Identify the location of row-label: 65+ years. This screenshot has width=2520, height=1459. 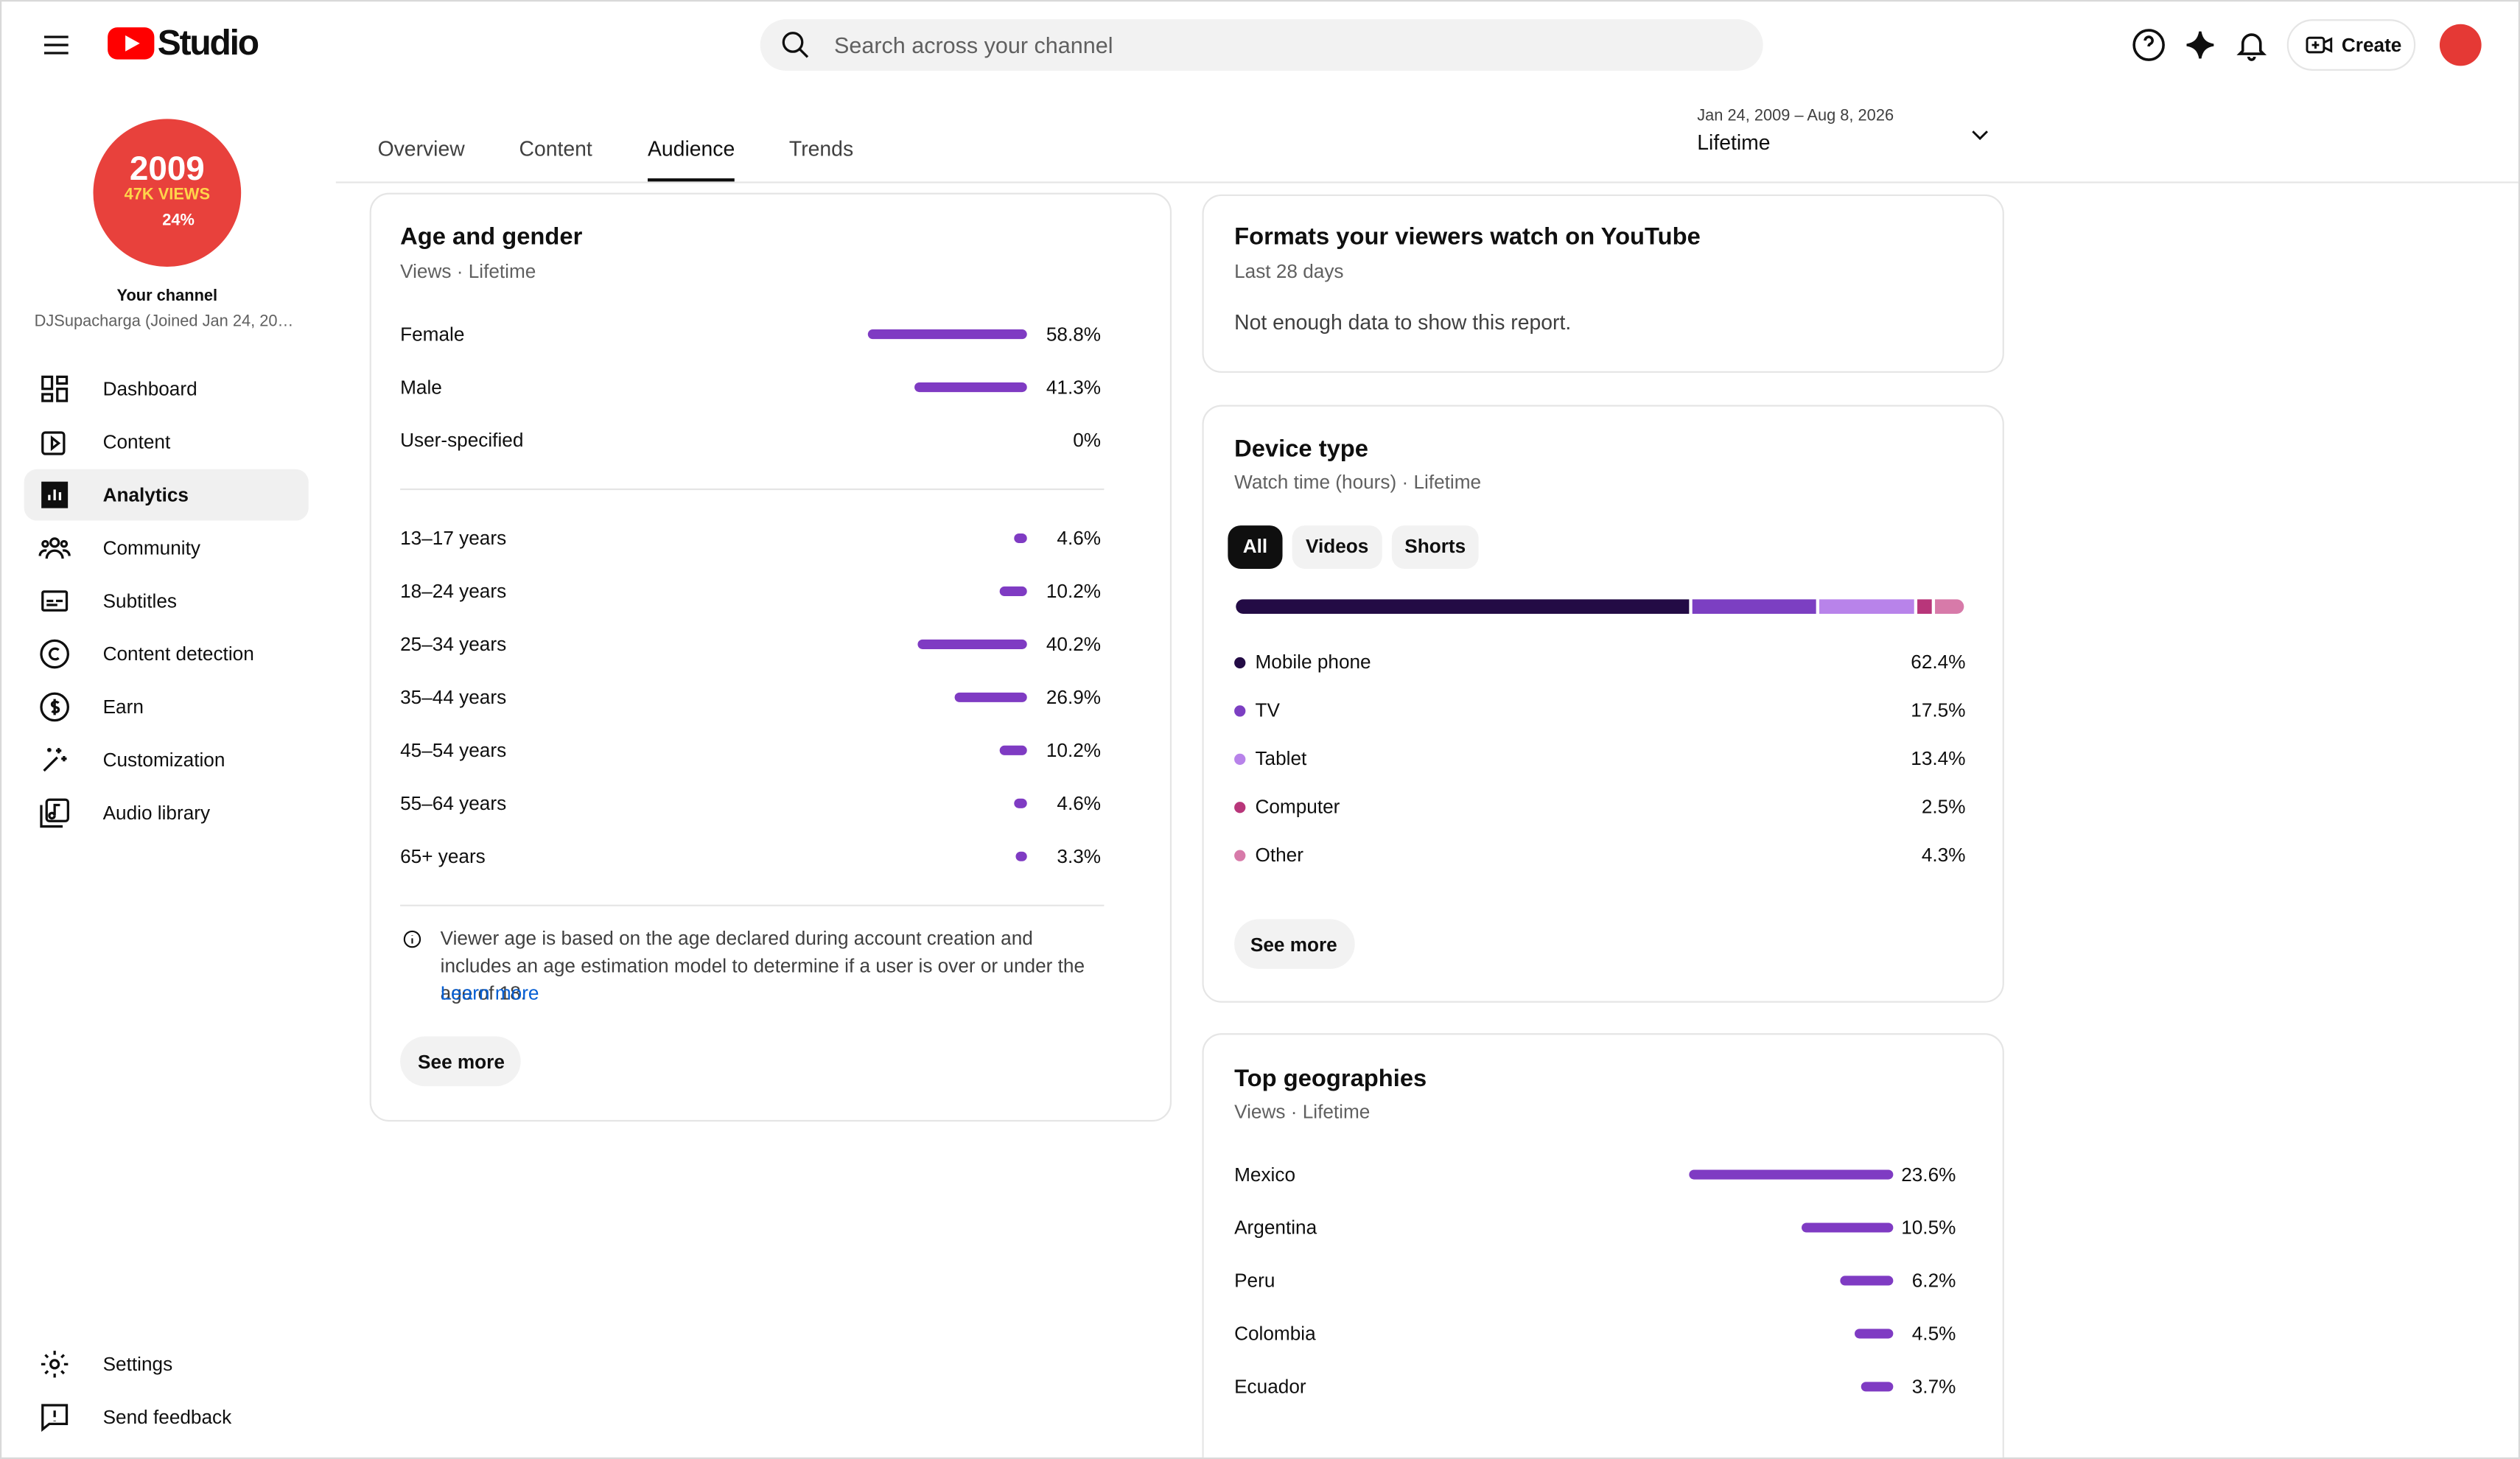
(443, 856).